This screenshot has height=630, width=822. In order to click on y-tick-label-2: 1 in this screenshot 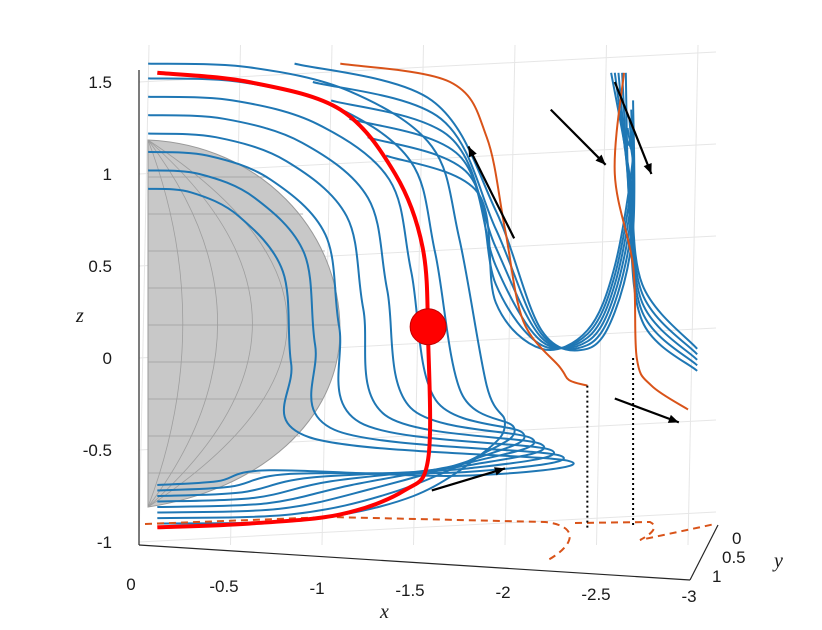, I will do `click(716, 576)`.